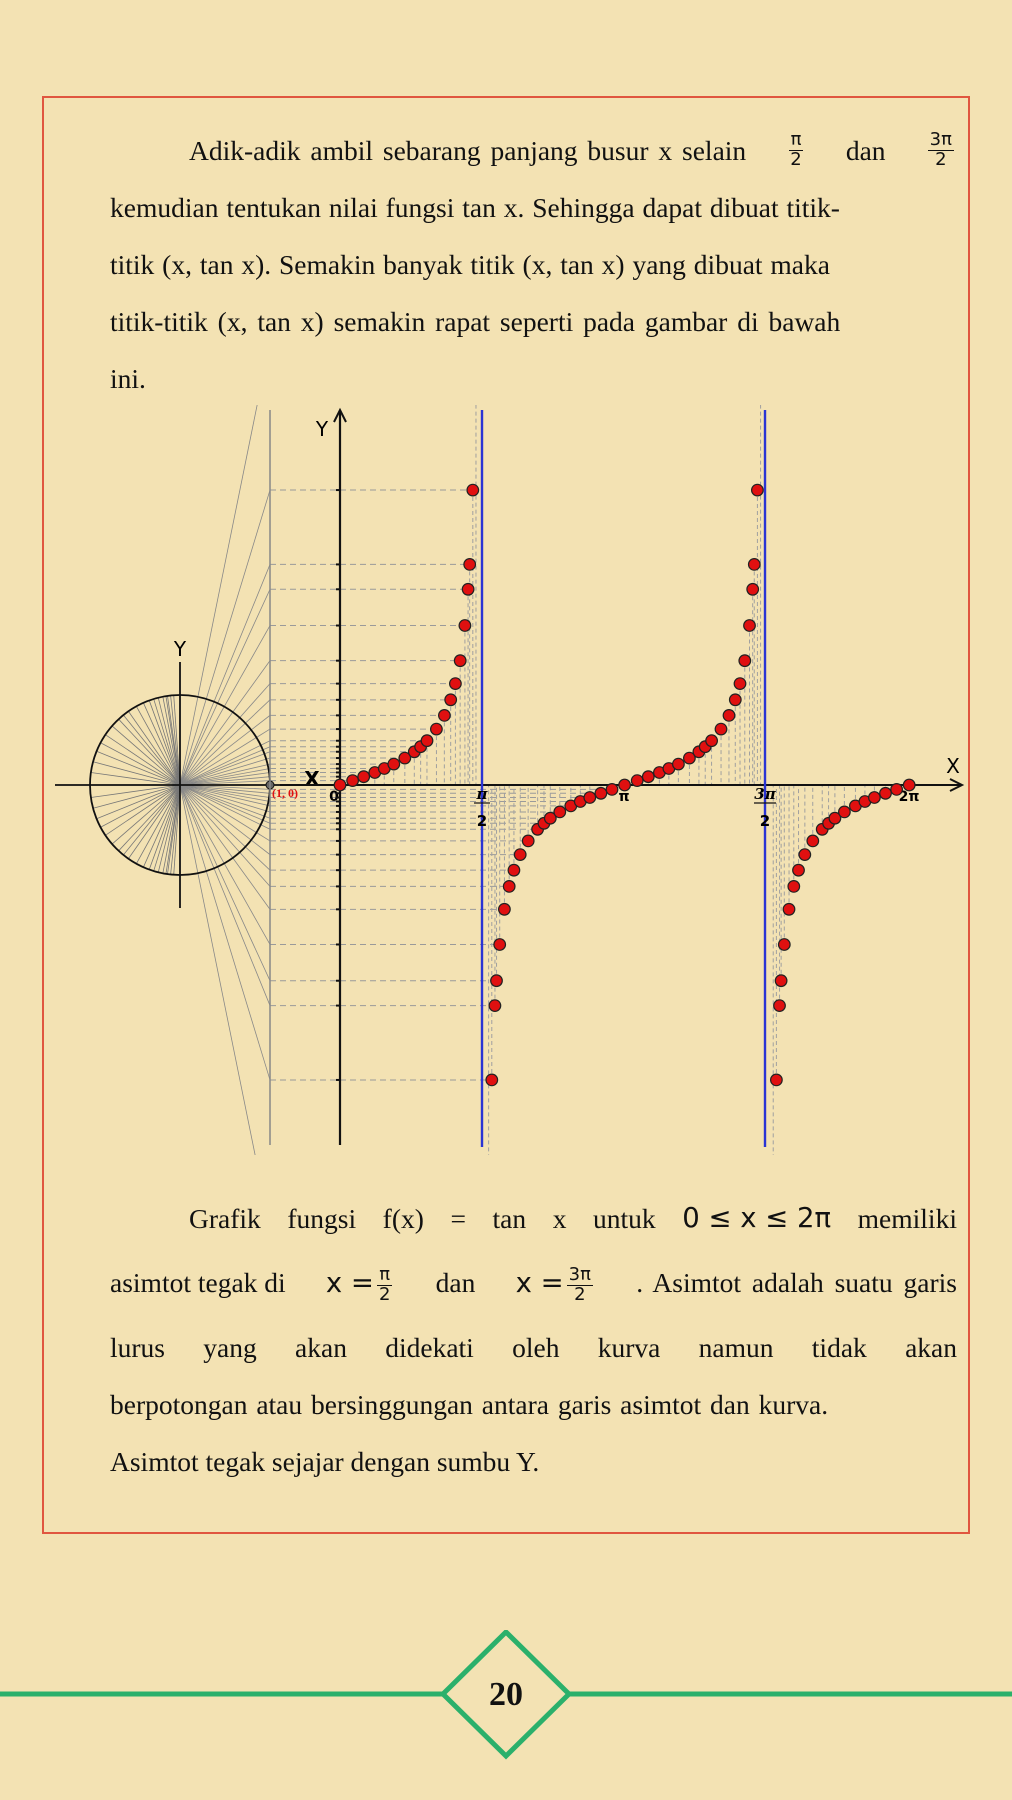  I want to click on word: yang, so click(230, 1347).